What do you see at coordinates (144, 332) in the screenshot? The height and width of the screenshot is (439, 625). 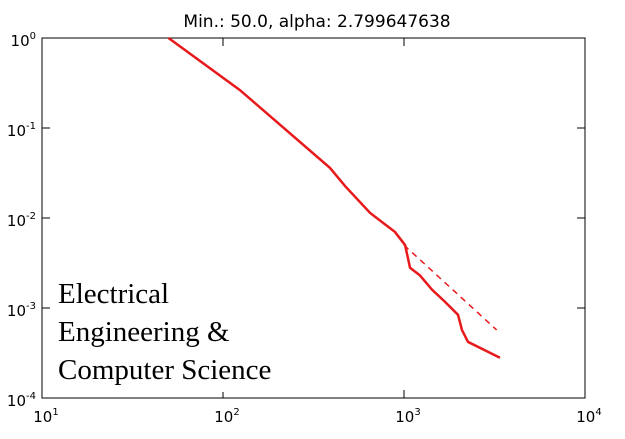 I see `annotation: Engineering &` at bounding box center [144, 332].